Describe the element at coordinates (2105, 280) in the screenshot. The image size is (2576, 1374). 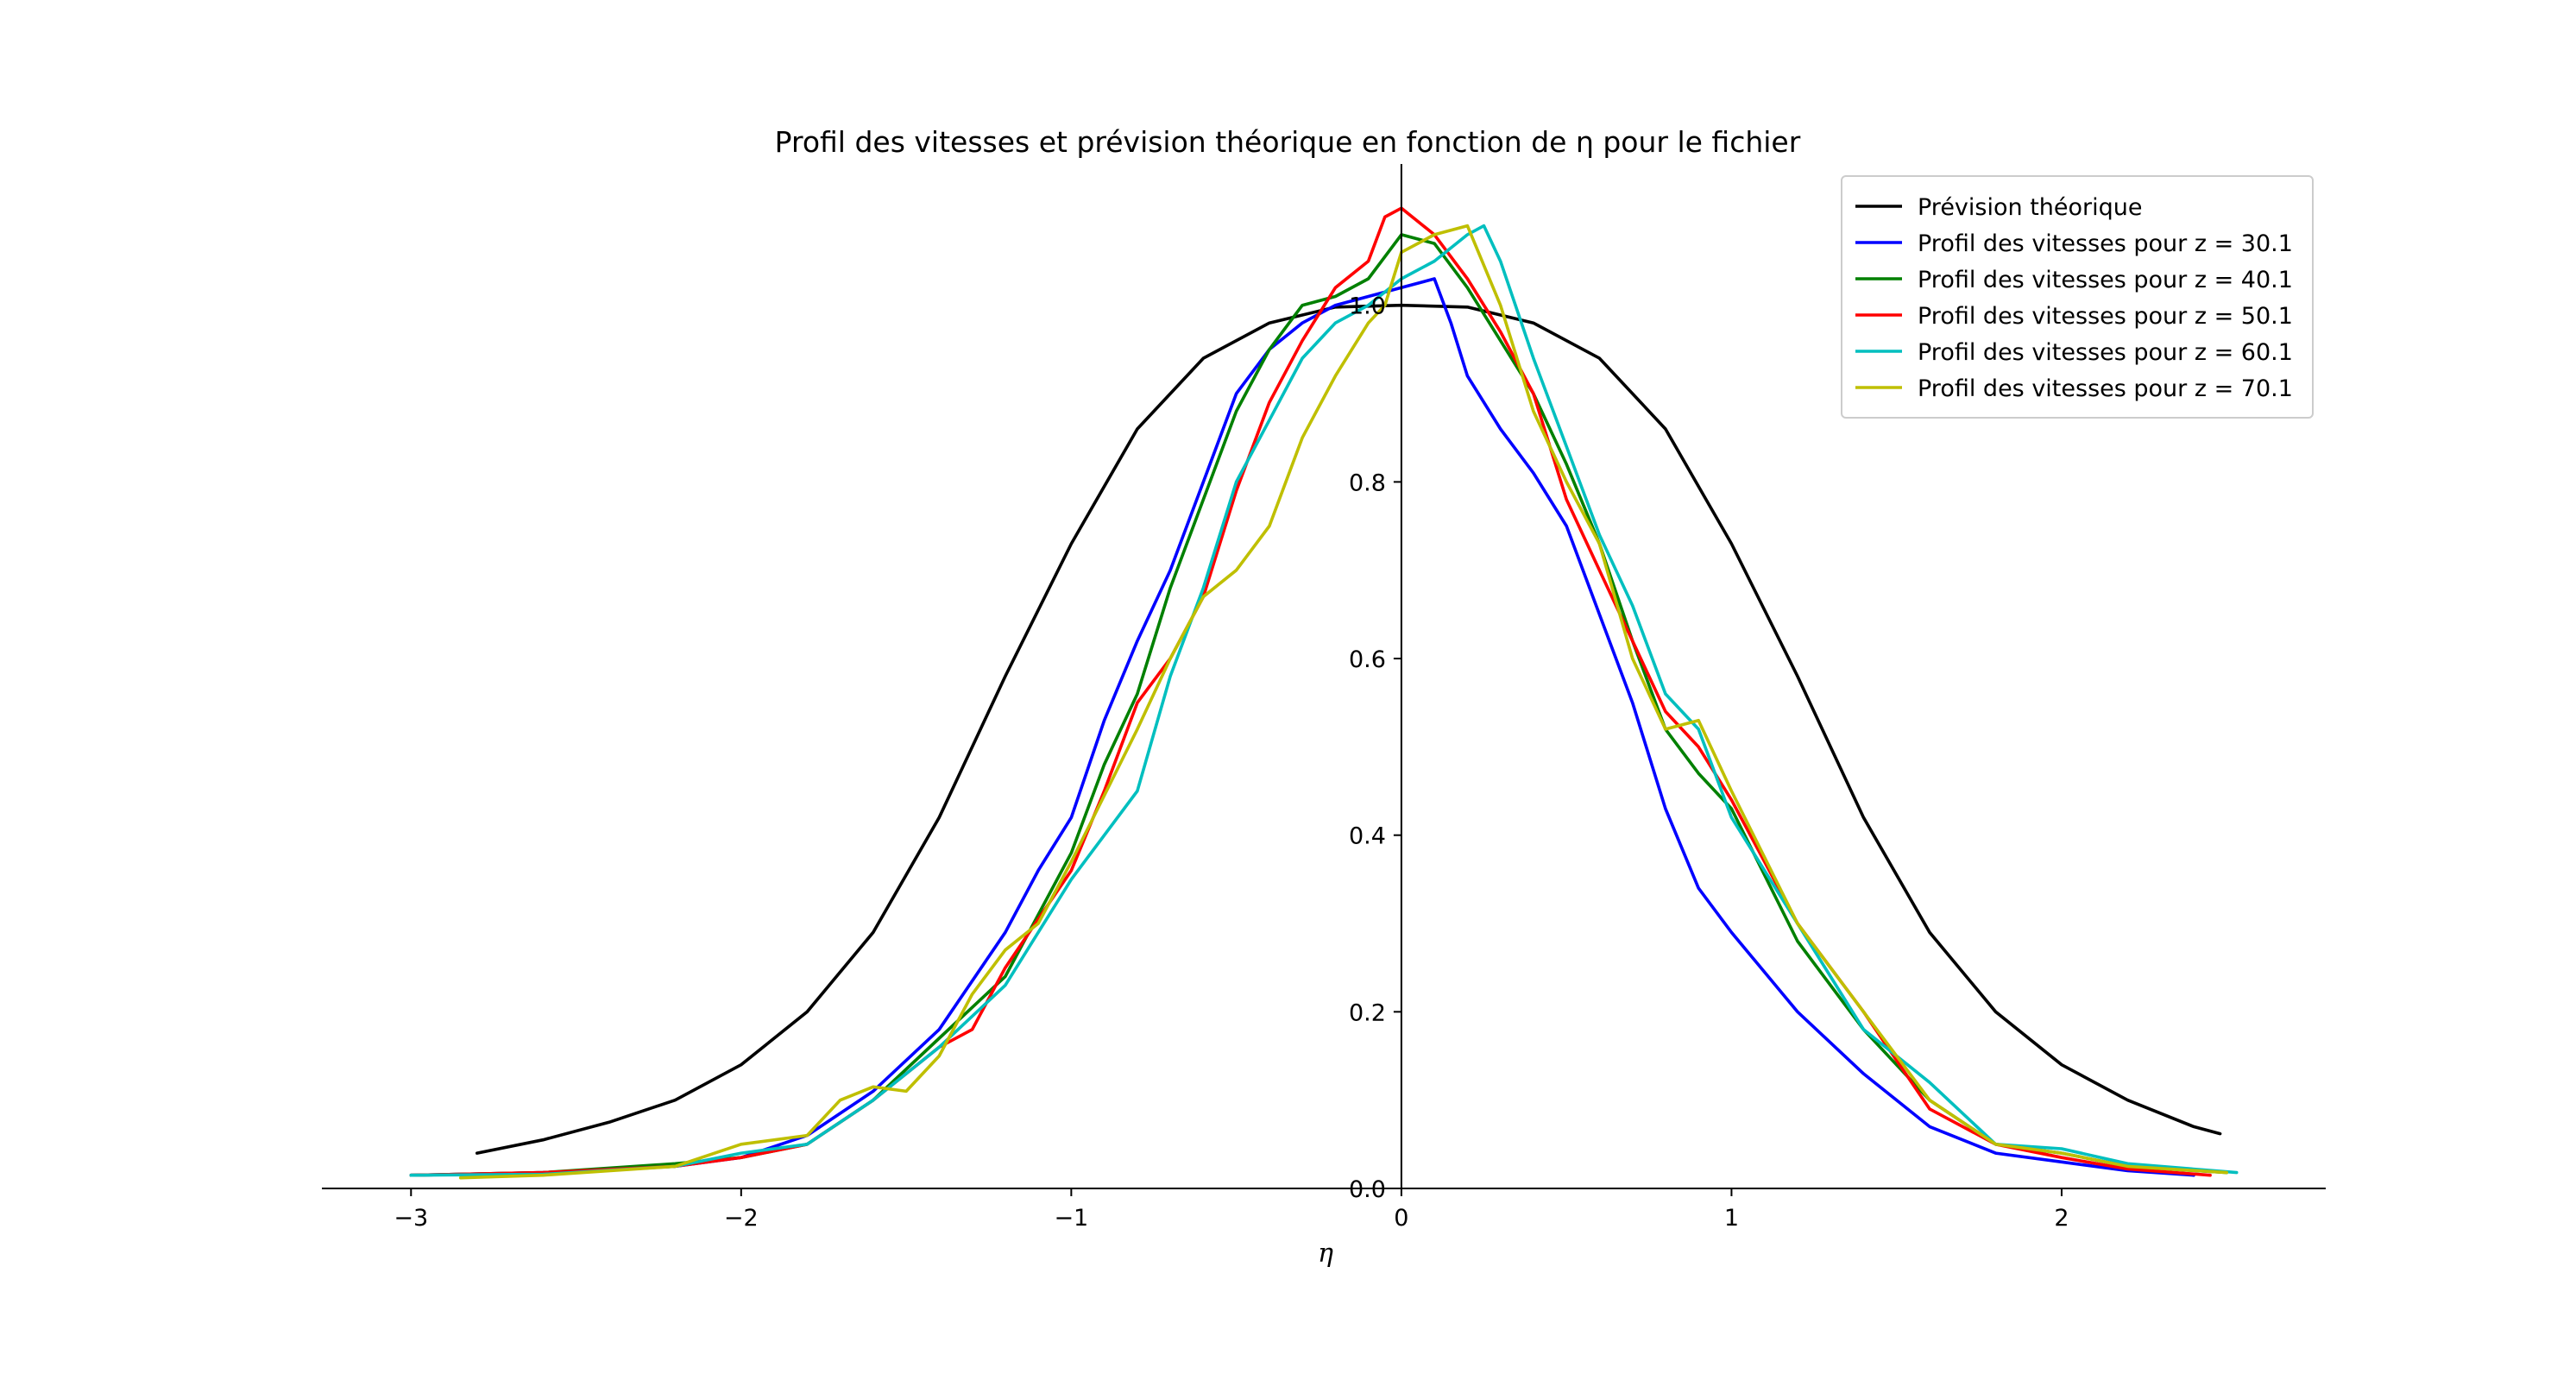
I see `legend-label-2: Profil des vitesses pour z = 40.1` at that location.